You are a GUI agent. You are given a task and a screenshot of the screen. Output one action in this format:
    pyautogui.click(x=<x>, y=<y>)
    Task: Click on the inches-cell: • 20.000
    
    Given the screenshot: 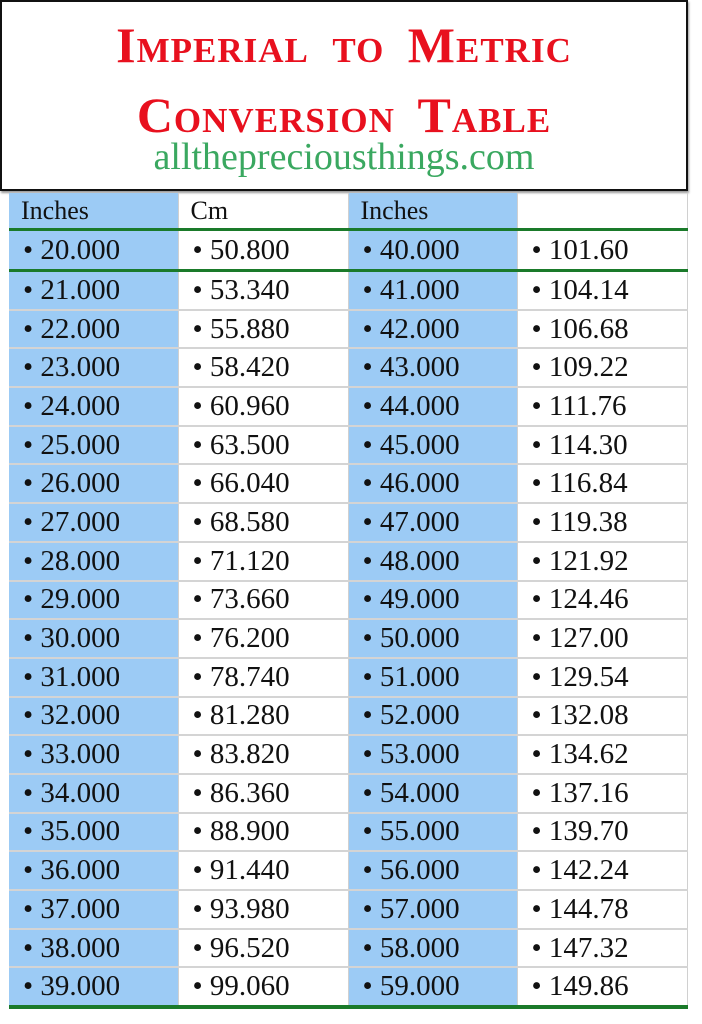 What is the action you would take?
    pyautogui.click(x=94, y=250)
    